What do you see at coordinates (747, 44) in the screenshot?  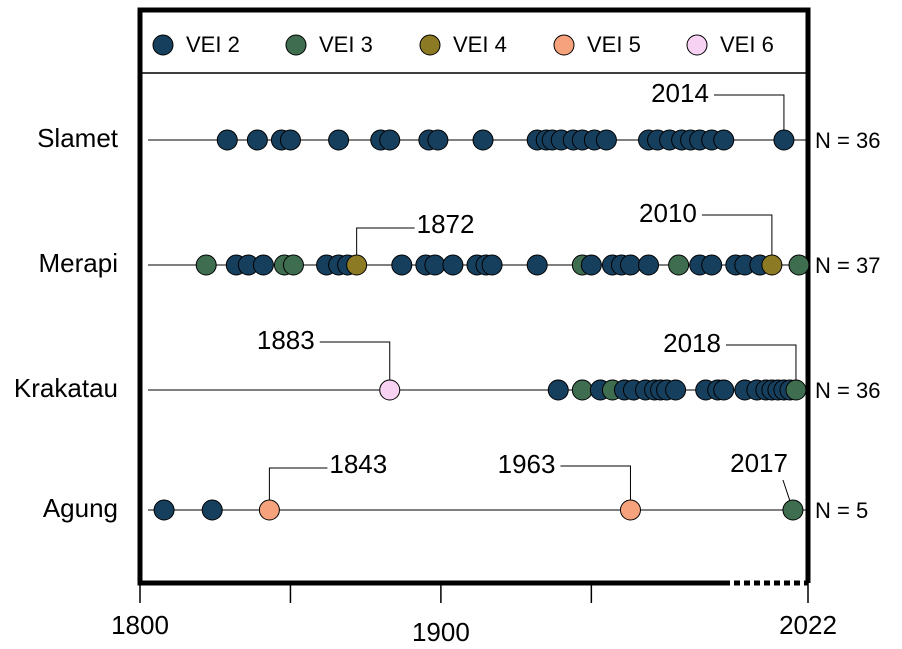 I see `legend-label: VEI 6` at bounding box center [747, 44].